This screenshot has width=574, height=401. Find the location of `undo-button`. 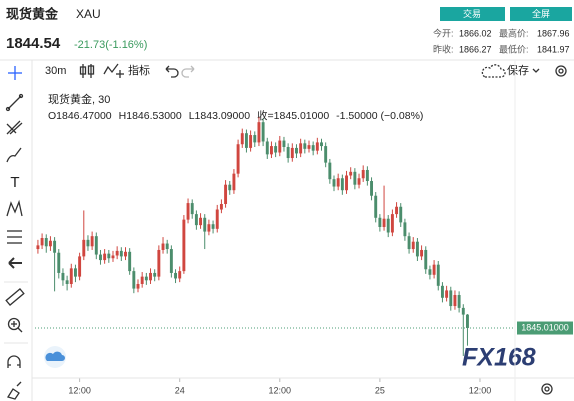

undo-button is located at coordinates (172, 71).